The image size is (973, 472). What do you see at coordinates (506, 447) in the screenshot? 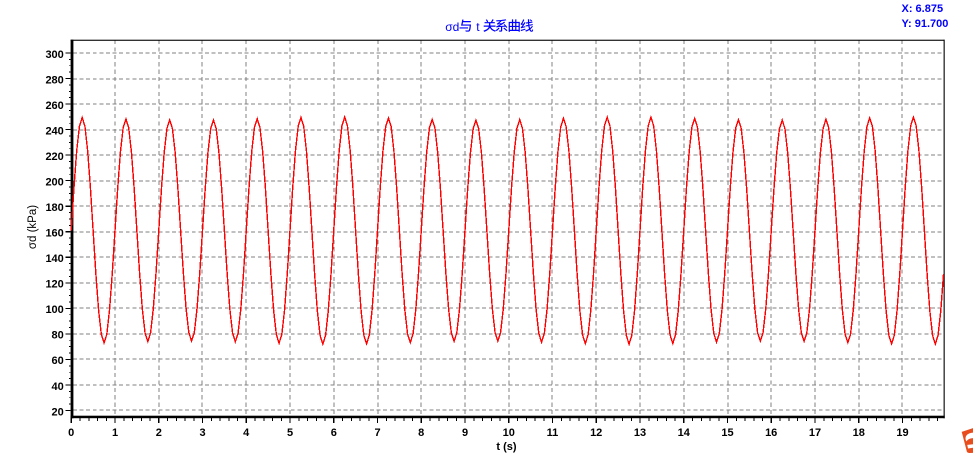
I see `svg-text: t (s)` at bounding box center [506, 447].